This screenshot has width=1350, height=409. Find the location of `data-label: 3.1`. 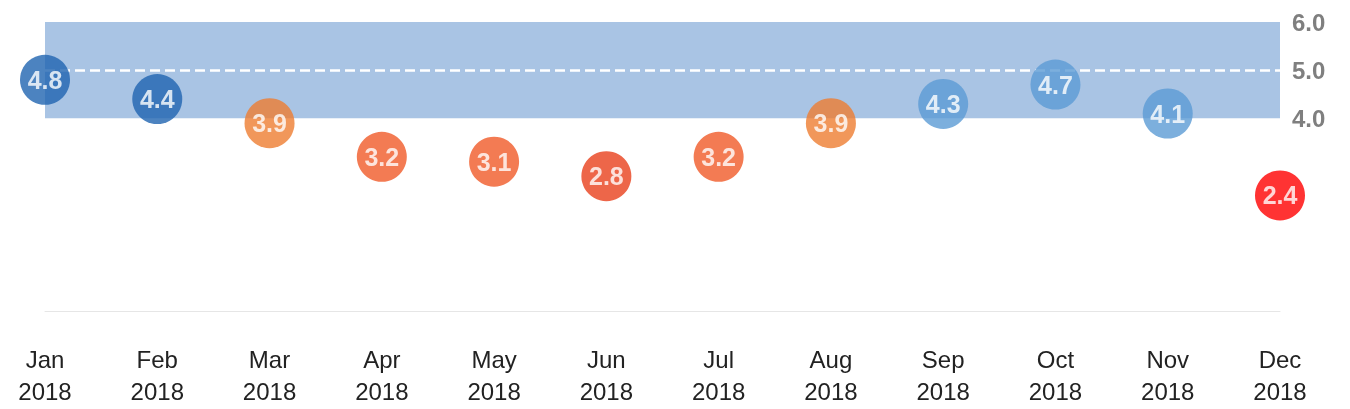

data-label: 3.1 is located at coordinates (494, 161).